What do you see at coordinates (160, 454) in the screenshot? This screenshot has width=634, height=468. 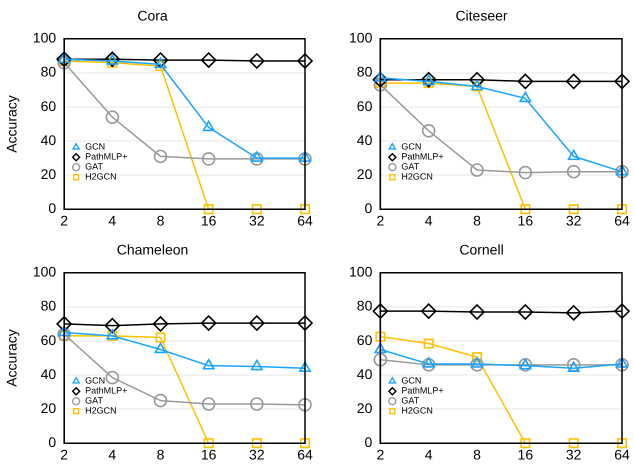 I see `x-tick-label: 8` at bounding box center [160, 454].